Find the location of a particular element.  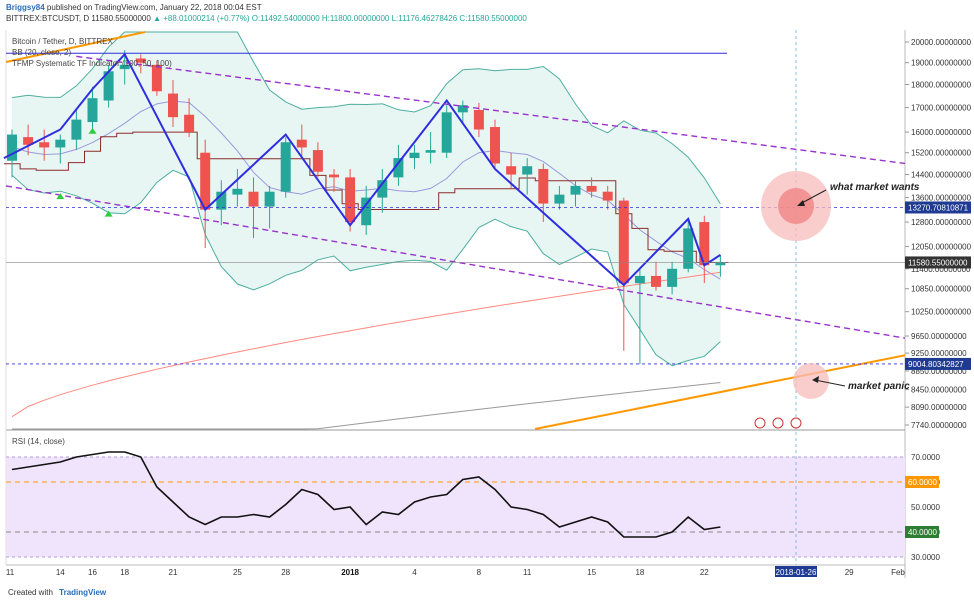

trend-line-rising is located at coordinates (720, 392).